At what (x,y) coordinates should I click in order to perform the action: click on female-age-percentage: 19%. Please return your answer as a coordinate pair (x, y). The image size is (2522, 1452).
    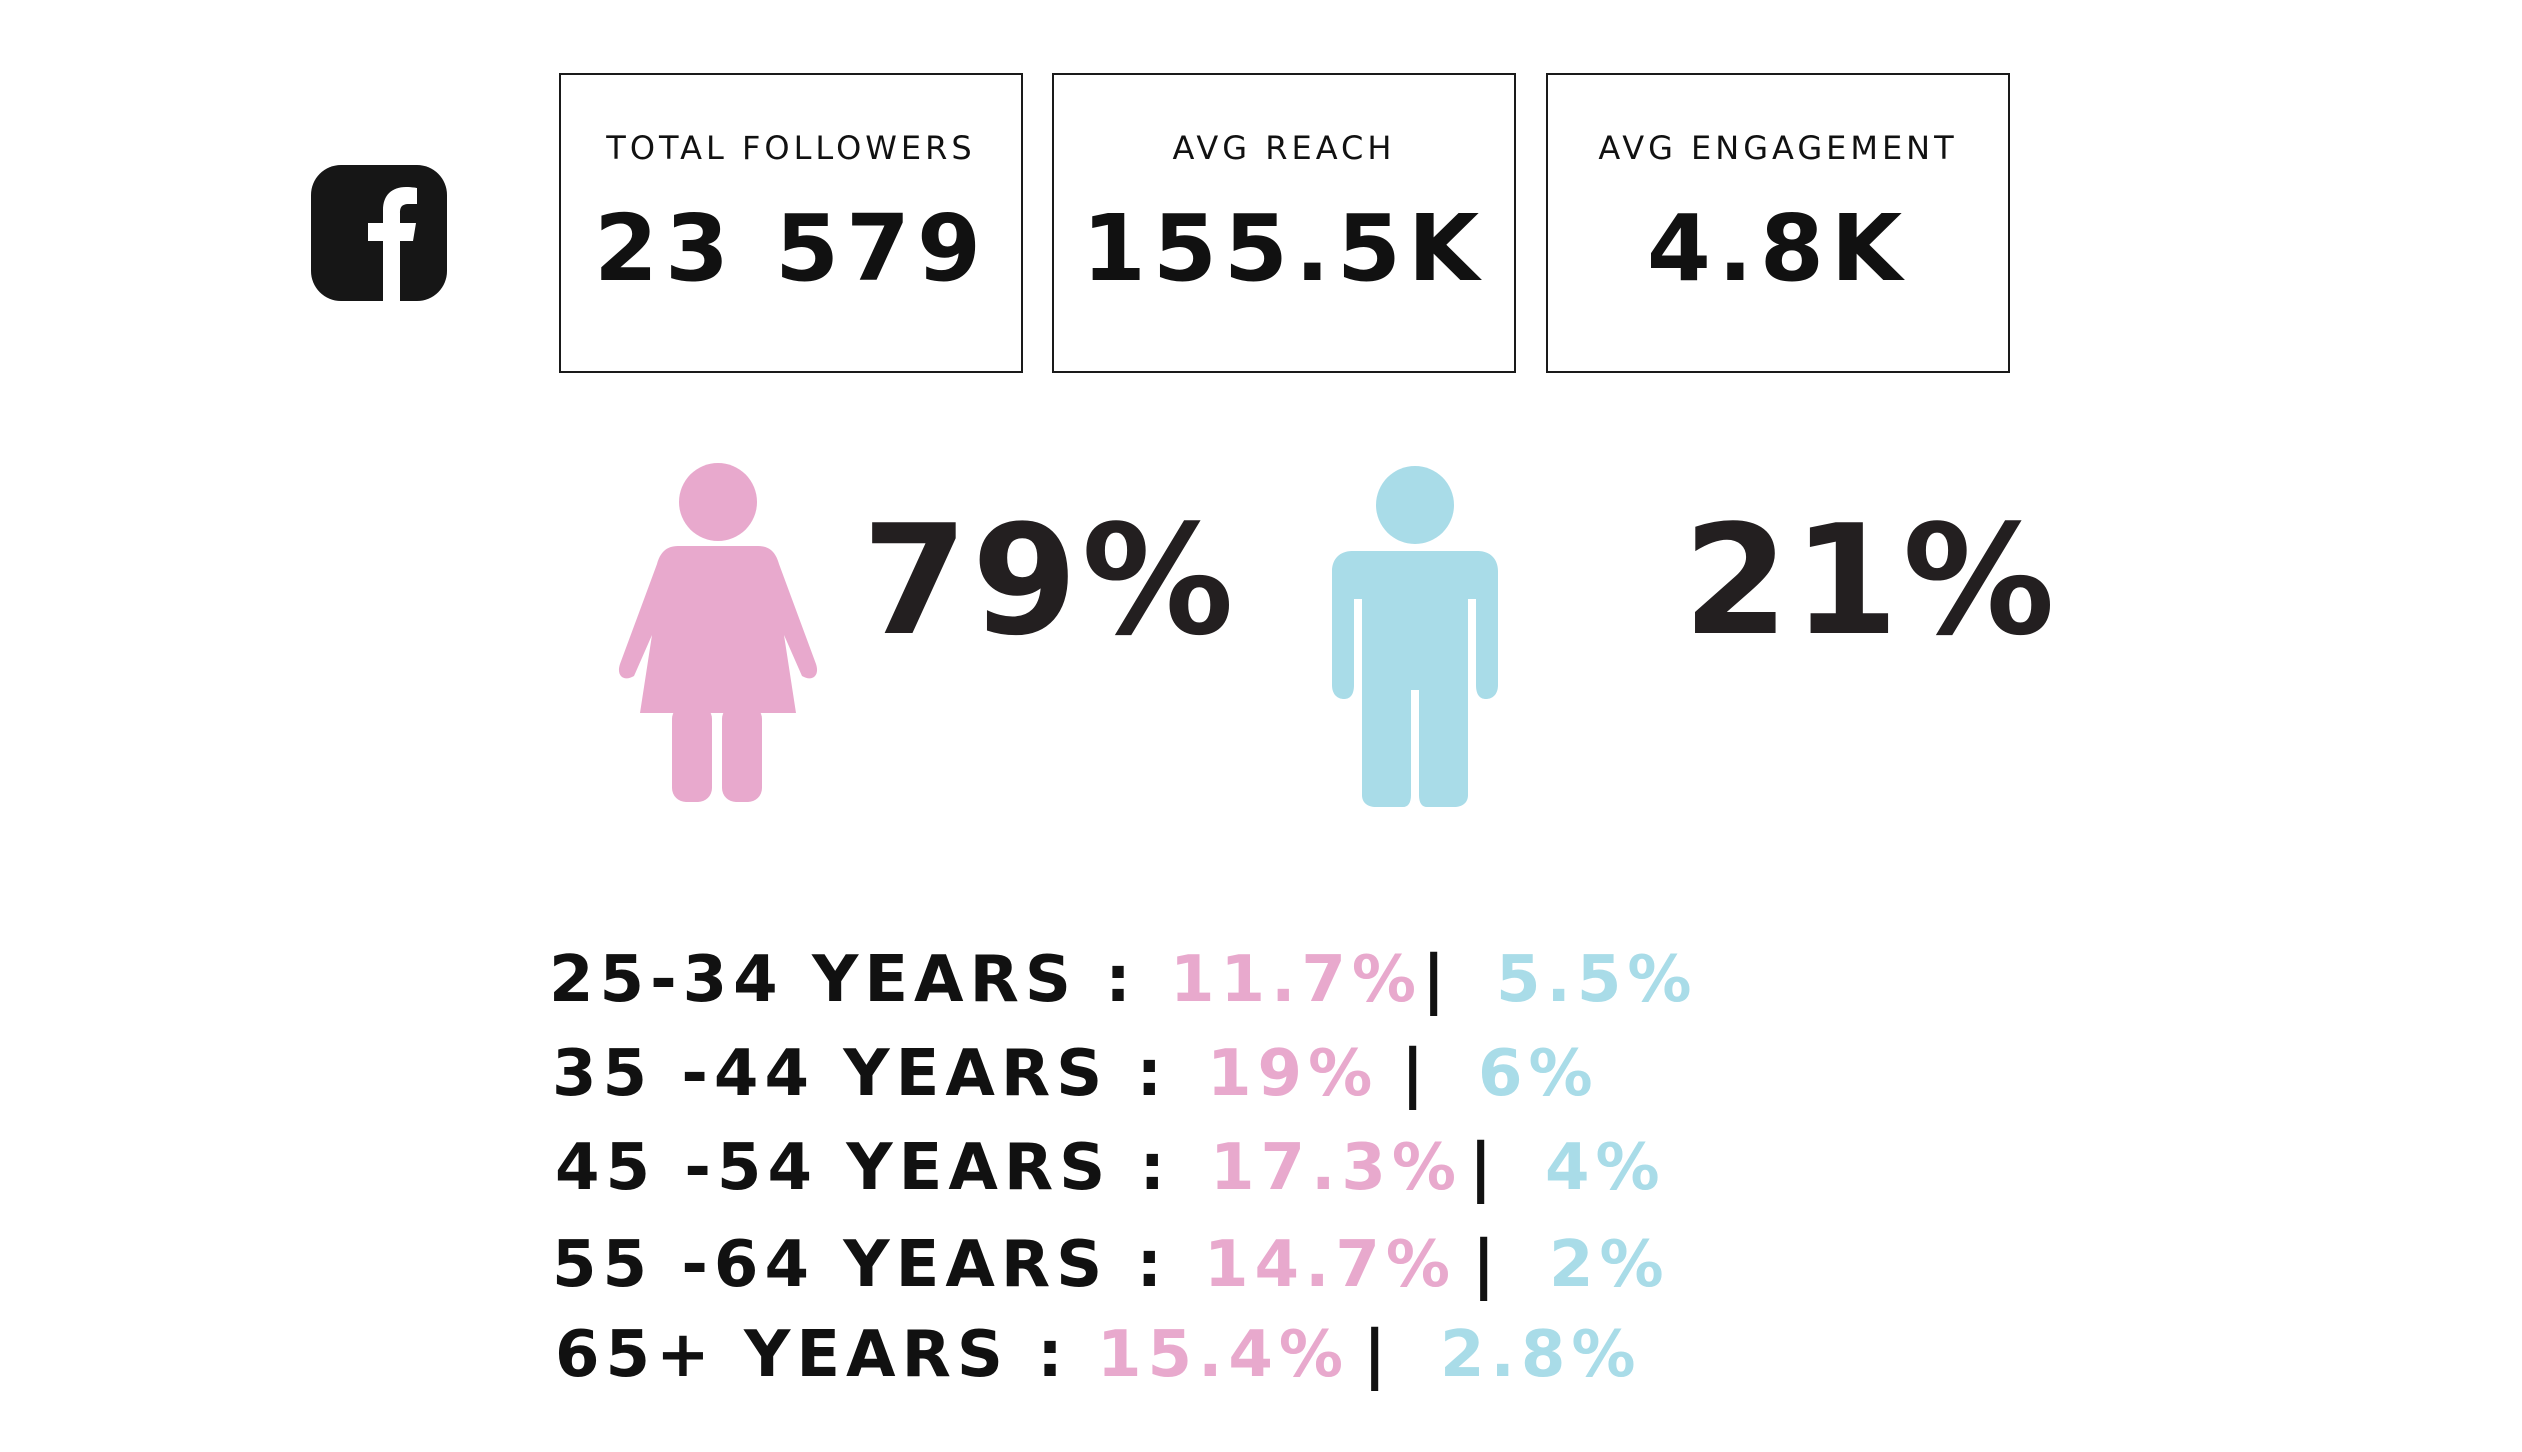
    Looking at the image, I should click on (1293, 1074).